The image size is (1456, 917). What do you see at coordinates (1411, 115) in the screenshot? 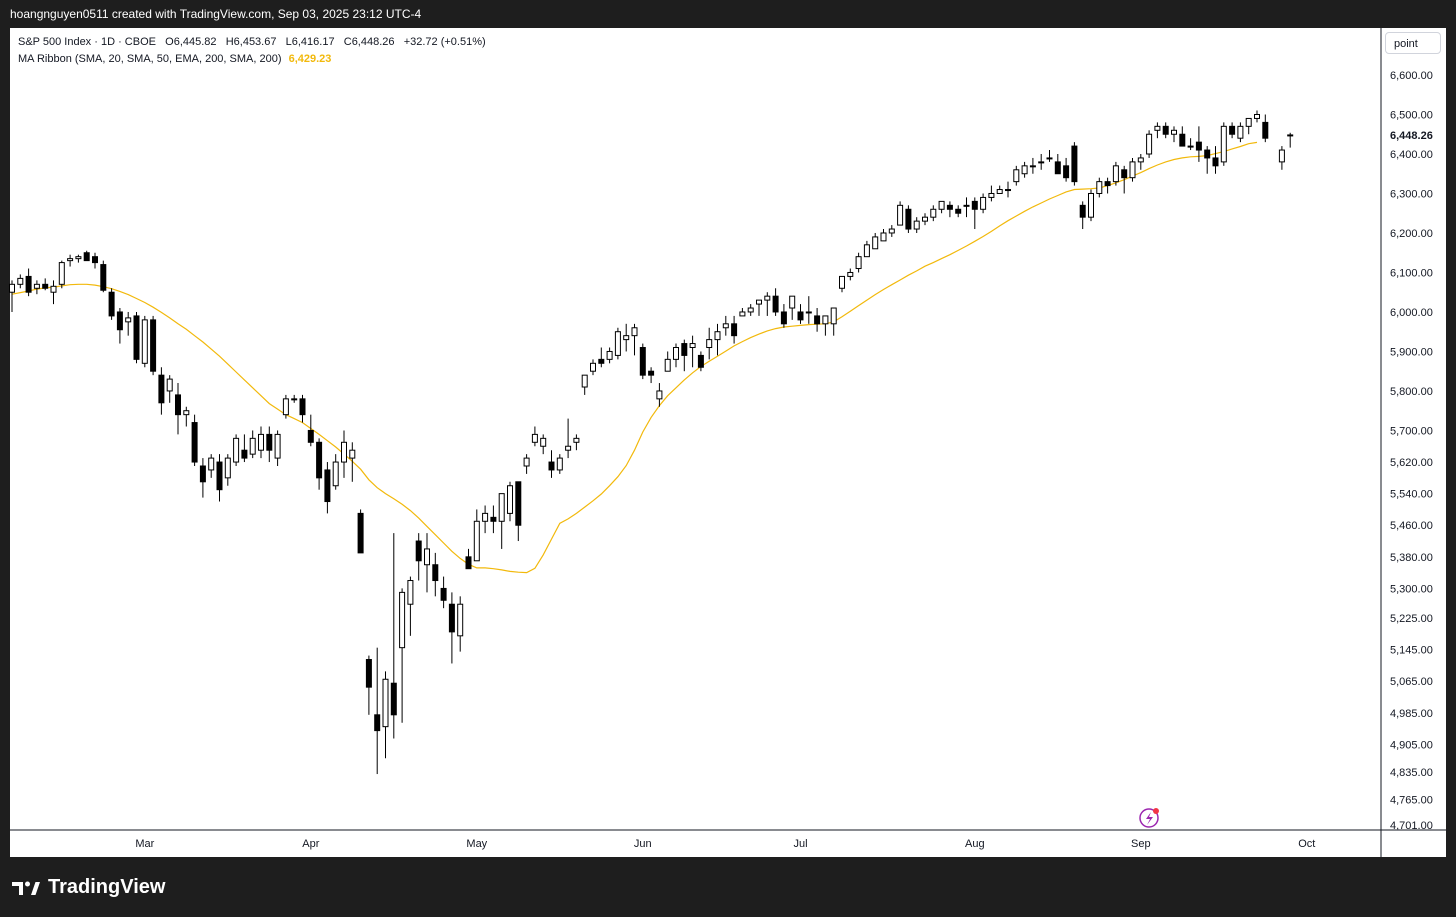
I see `price-tick-label: 6,500.00` at bounding box center [1411, 115].